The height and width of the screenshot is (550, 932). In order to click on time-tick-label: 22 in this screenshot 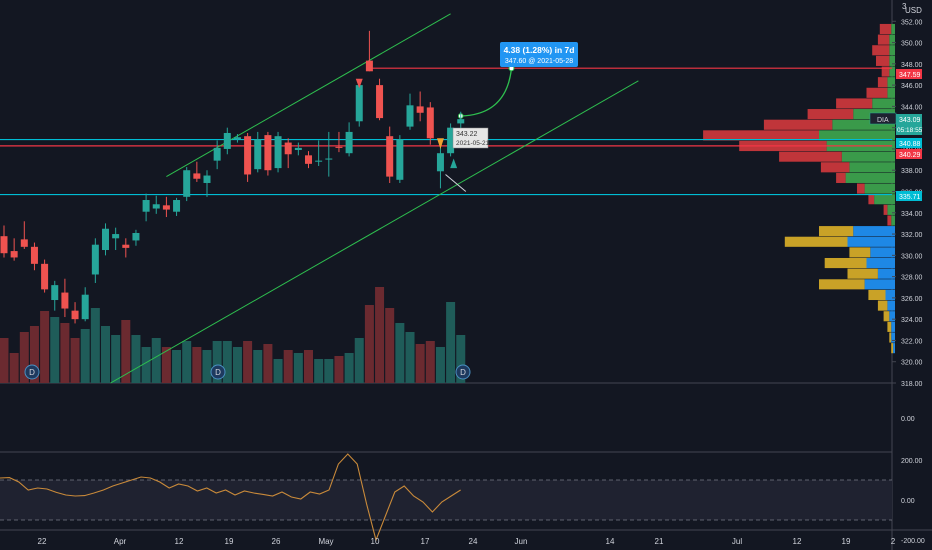, I will do `click(42, 541)`.